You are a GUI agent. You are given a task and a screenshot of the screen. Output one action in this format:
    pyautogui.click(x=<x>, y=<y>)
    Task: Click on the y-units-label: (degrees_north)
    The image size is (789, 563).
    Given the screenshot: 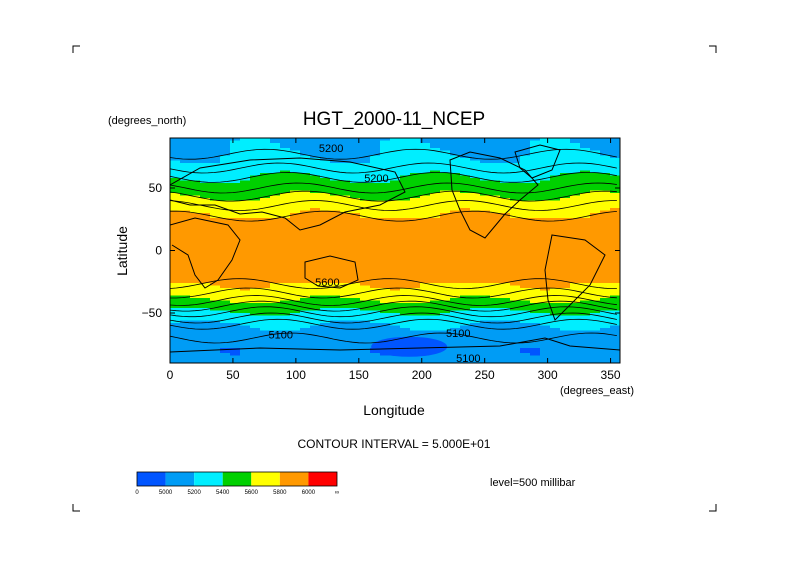 What is the action you would take?
    pyautogui.click(x=147, y=121)
    